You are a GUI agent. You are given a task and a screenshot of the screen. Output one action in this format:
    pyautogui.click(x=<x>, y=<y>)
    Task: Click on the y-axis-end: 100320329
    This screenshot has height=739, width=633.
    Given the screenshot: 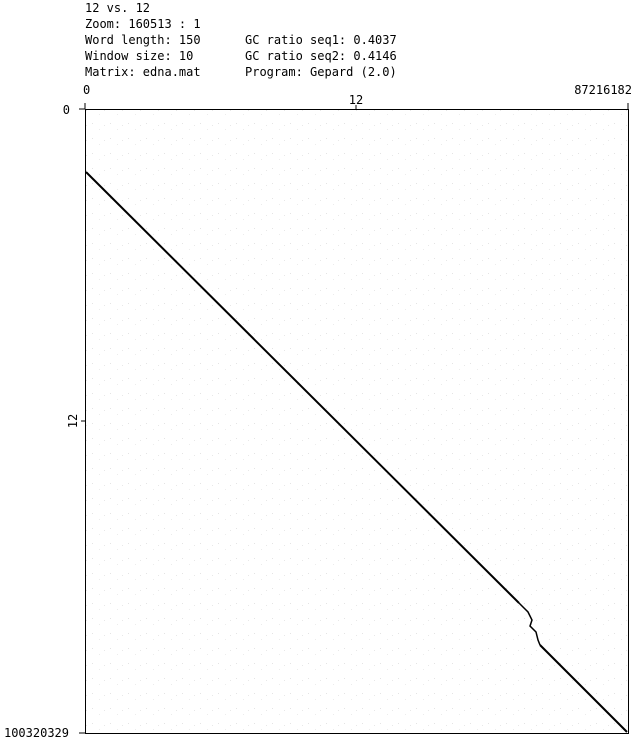 What is the action you would take?
    pyautogui.click(x=36, y=732)
    